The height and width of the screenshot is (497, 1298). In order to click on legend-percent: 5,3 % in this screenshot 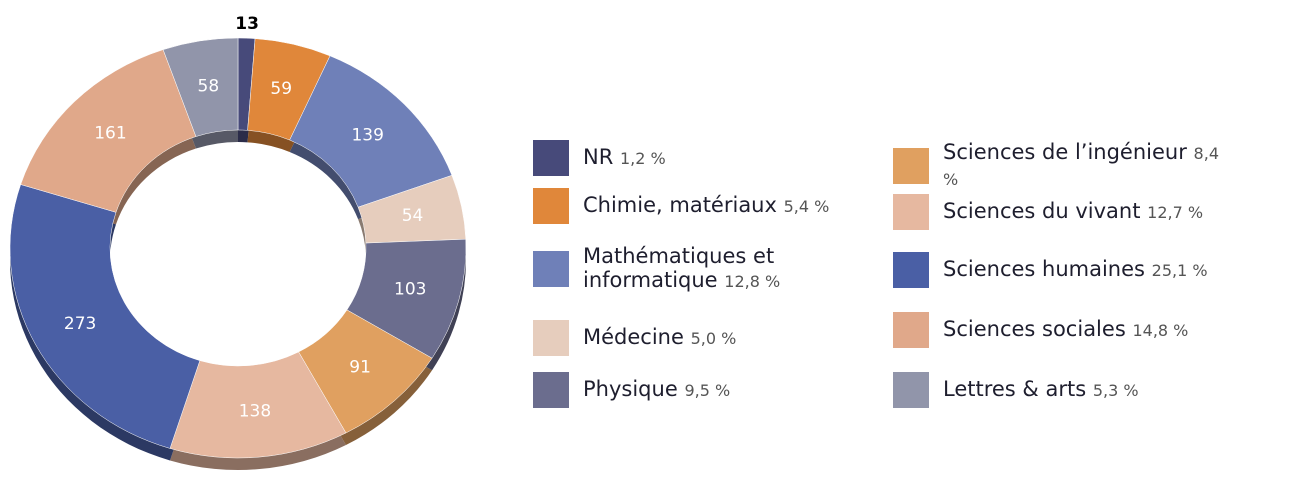, I will do `click(1115, 390)`.